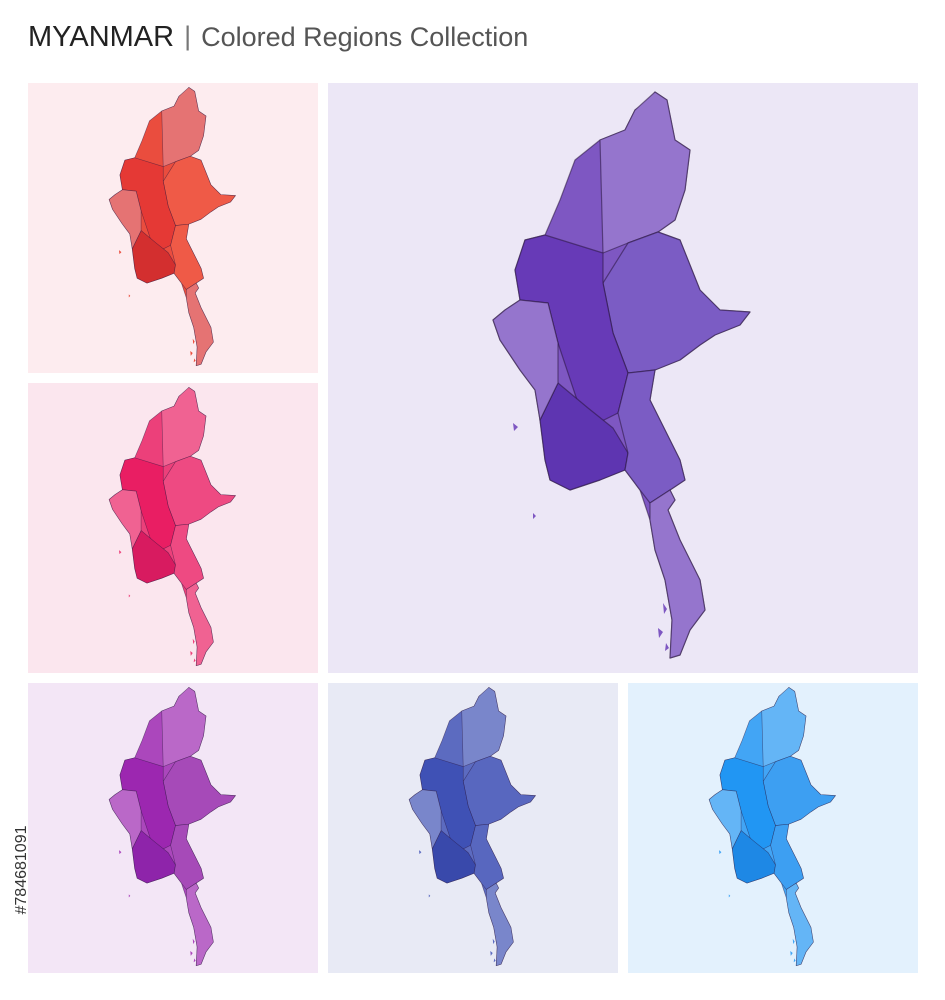  Describe the element at coordinates (364, 37) in the screenshot. I see `subtitle: Colored Regions Collection` at that location.